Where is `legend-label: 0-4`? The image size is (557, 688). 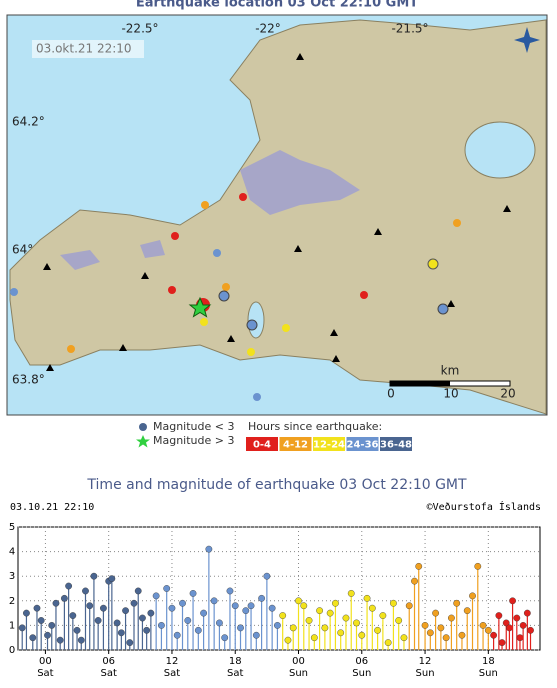 legend-label: 0-4 is located at coordinates (262, 445).